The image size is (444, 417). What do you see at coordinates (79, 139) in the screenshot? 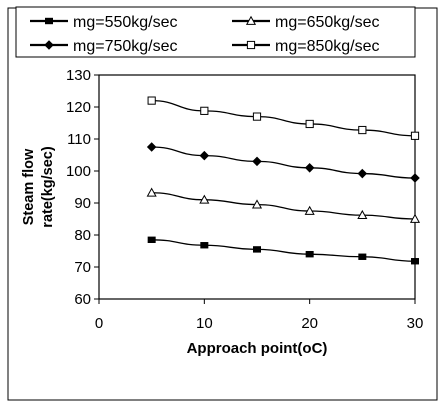
I see `y-tick-label: 110` at bounding box center [79, 139].